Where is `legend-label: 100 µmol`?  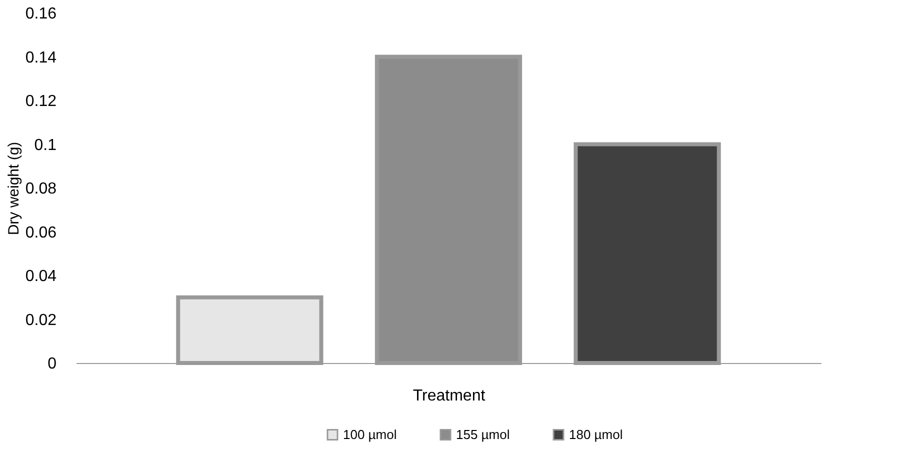 legend-label: 100 µmol is located at coordinates (370, 434).